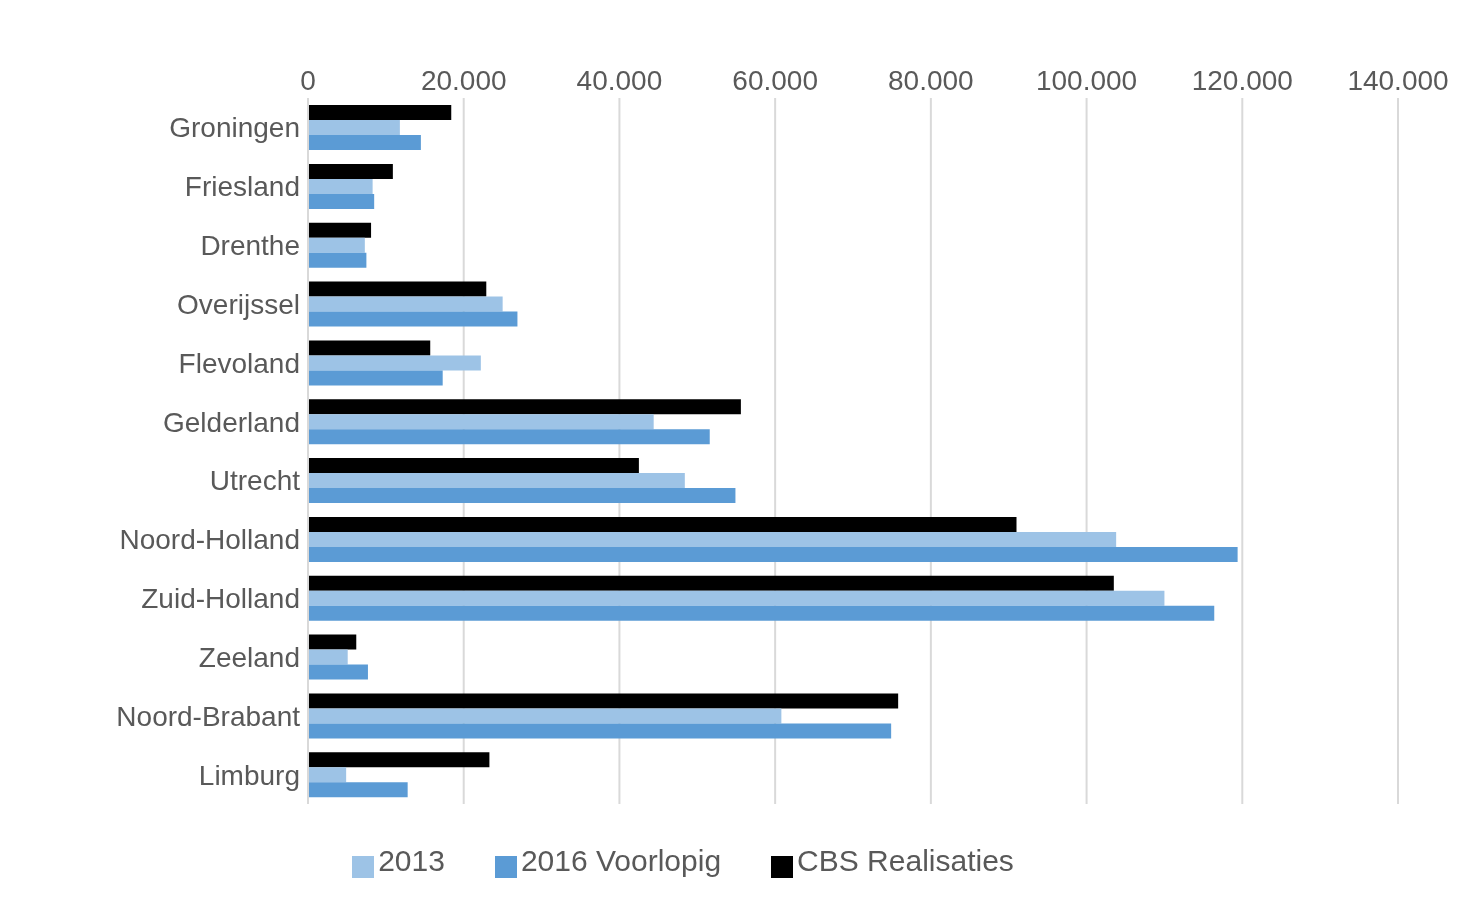 Image resolution: width=1479 pixels, height=897 pixels. What do you see at coordinates (239, 363) in the screenshot?
I see `y-tick-label: Flevoland` at bounding box center [239, 363].